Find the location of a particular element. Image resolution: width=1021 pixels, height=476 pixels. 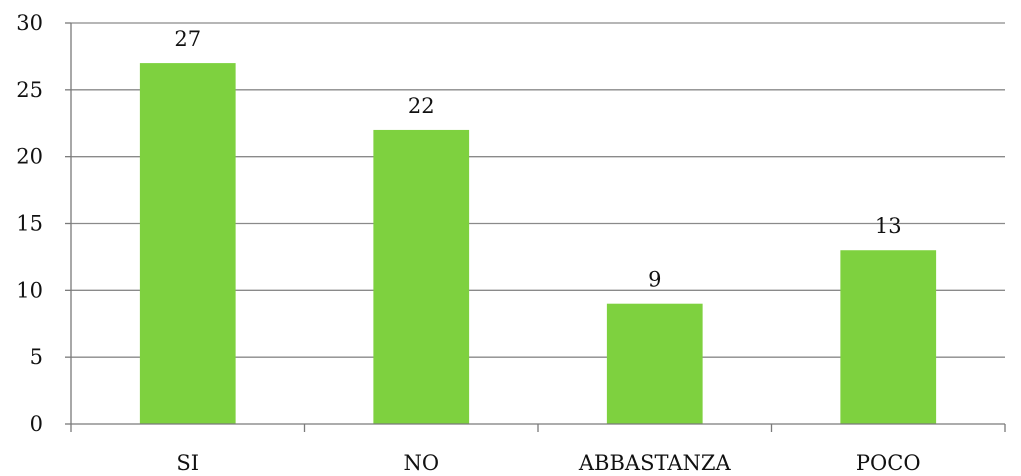

y-tick-label-10: 10 is located at coordinates (29, 290).